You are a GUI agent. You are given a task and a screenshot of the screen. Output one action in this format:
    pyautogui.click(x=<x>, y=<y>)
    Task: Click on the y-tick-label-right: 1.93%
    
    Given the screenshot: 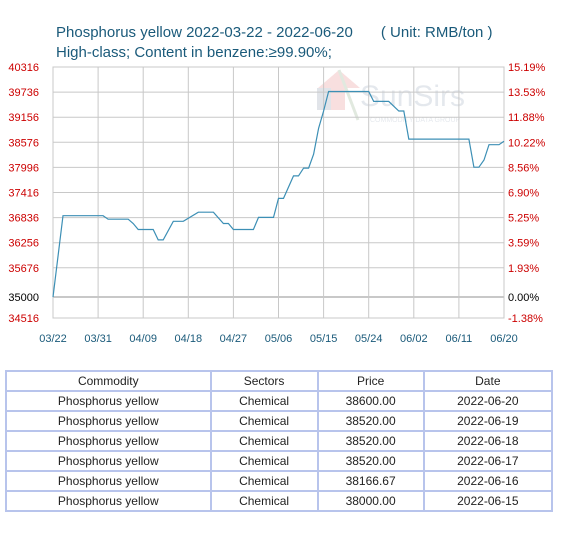 What is the action you would take?
    pyautogui.click(x=523, y=269)
    